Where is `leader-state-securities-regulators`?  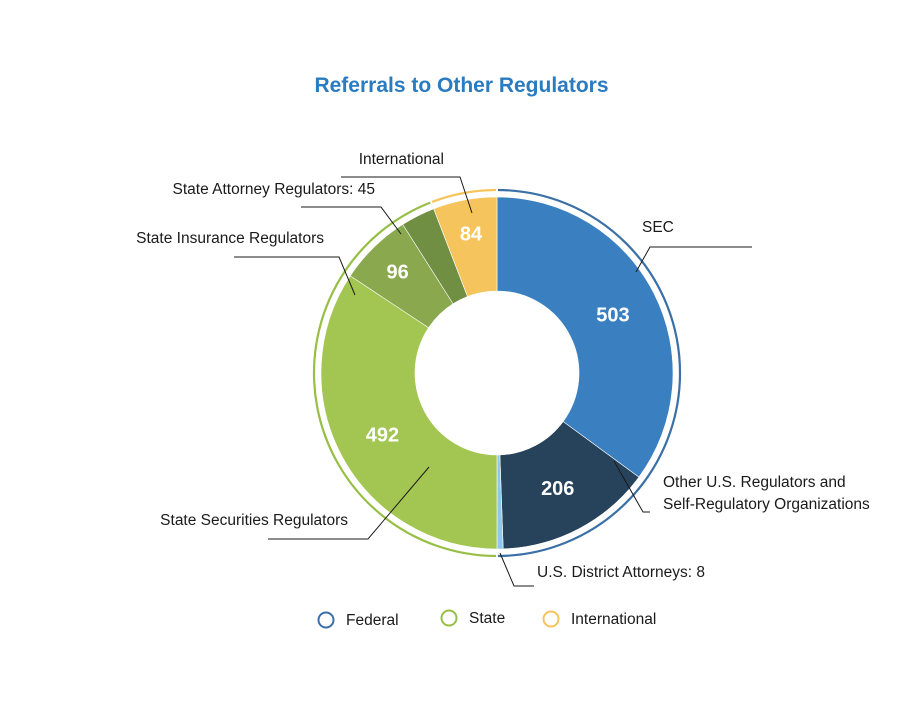
leader-state-securities-regulators is located at coordinates (349, 503).